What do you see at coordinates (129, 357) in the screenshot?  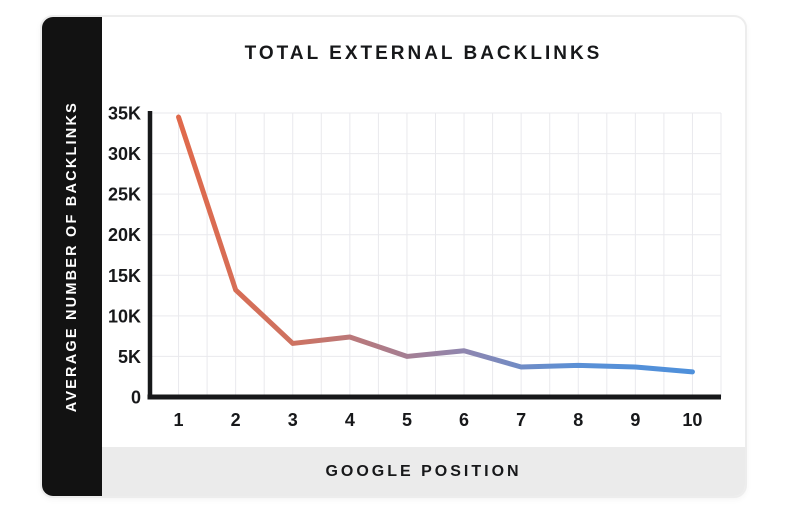 I see `y-tick-label: 5K` at bounding box center [129, 357].